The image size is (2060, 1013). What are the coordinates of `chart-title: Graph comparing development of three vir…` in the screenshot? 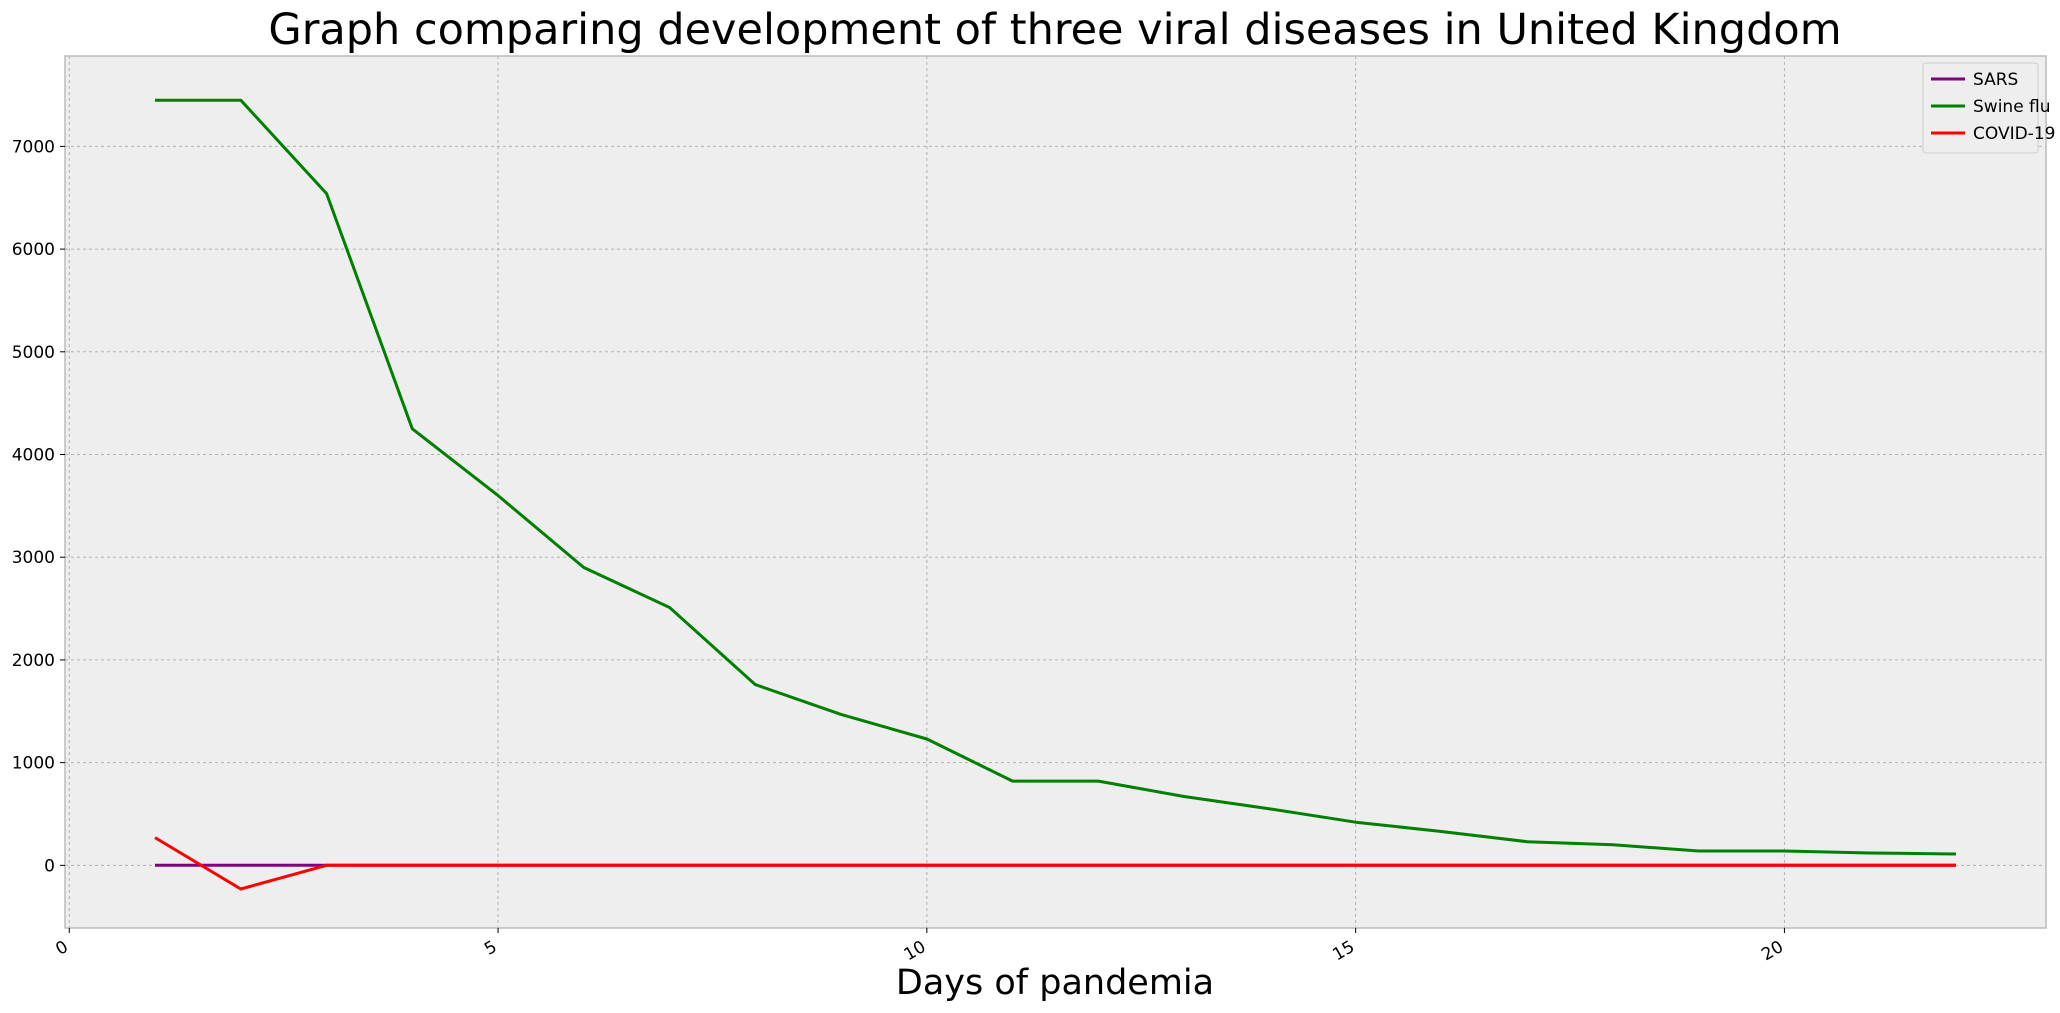 It's located at (1054, 30).